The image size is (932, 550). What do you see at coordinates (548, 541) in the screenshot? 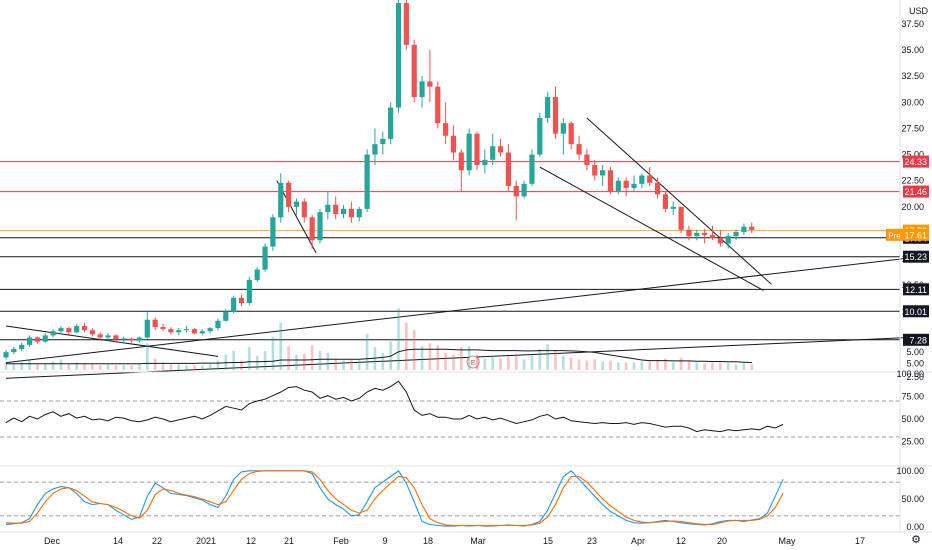
I see `time-axis-tick: 15` at bounding box center [548, 541].